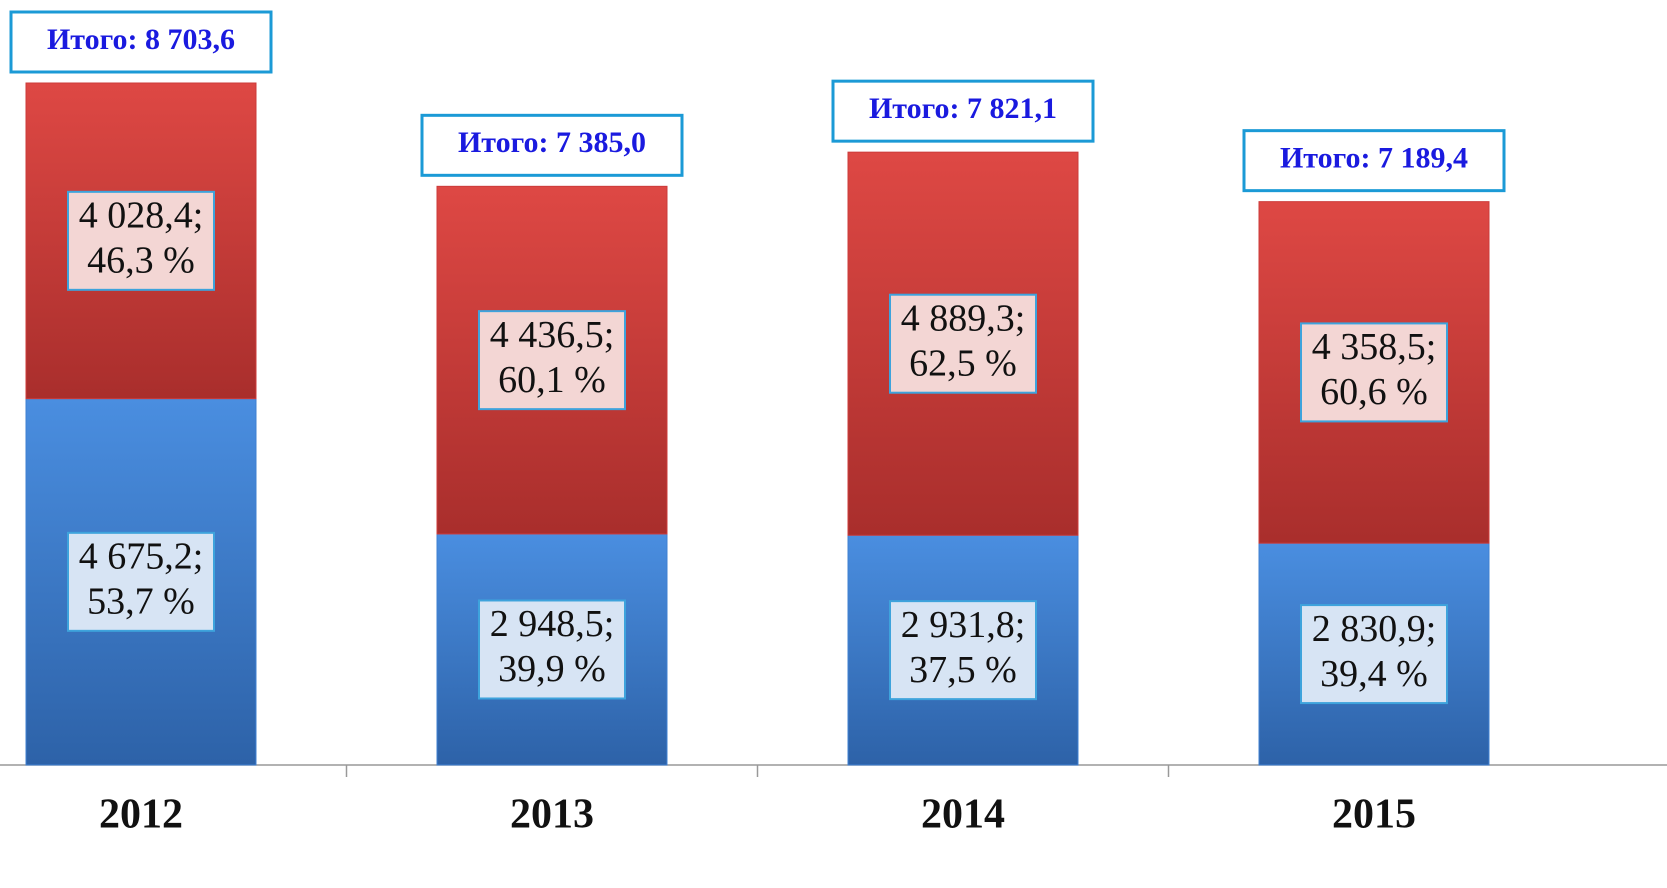 The image size is (1667, 888). What do you see at coordinates (552, 669) in the screenshot?
I see `share-label: 39,9 %` at bounding box center [552, 669].